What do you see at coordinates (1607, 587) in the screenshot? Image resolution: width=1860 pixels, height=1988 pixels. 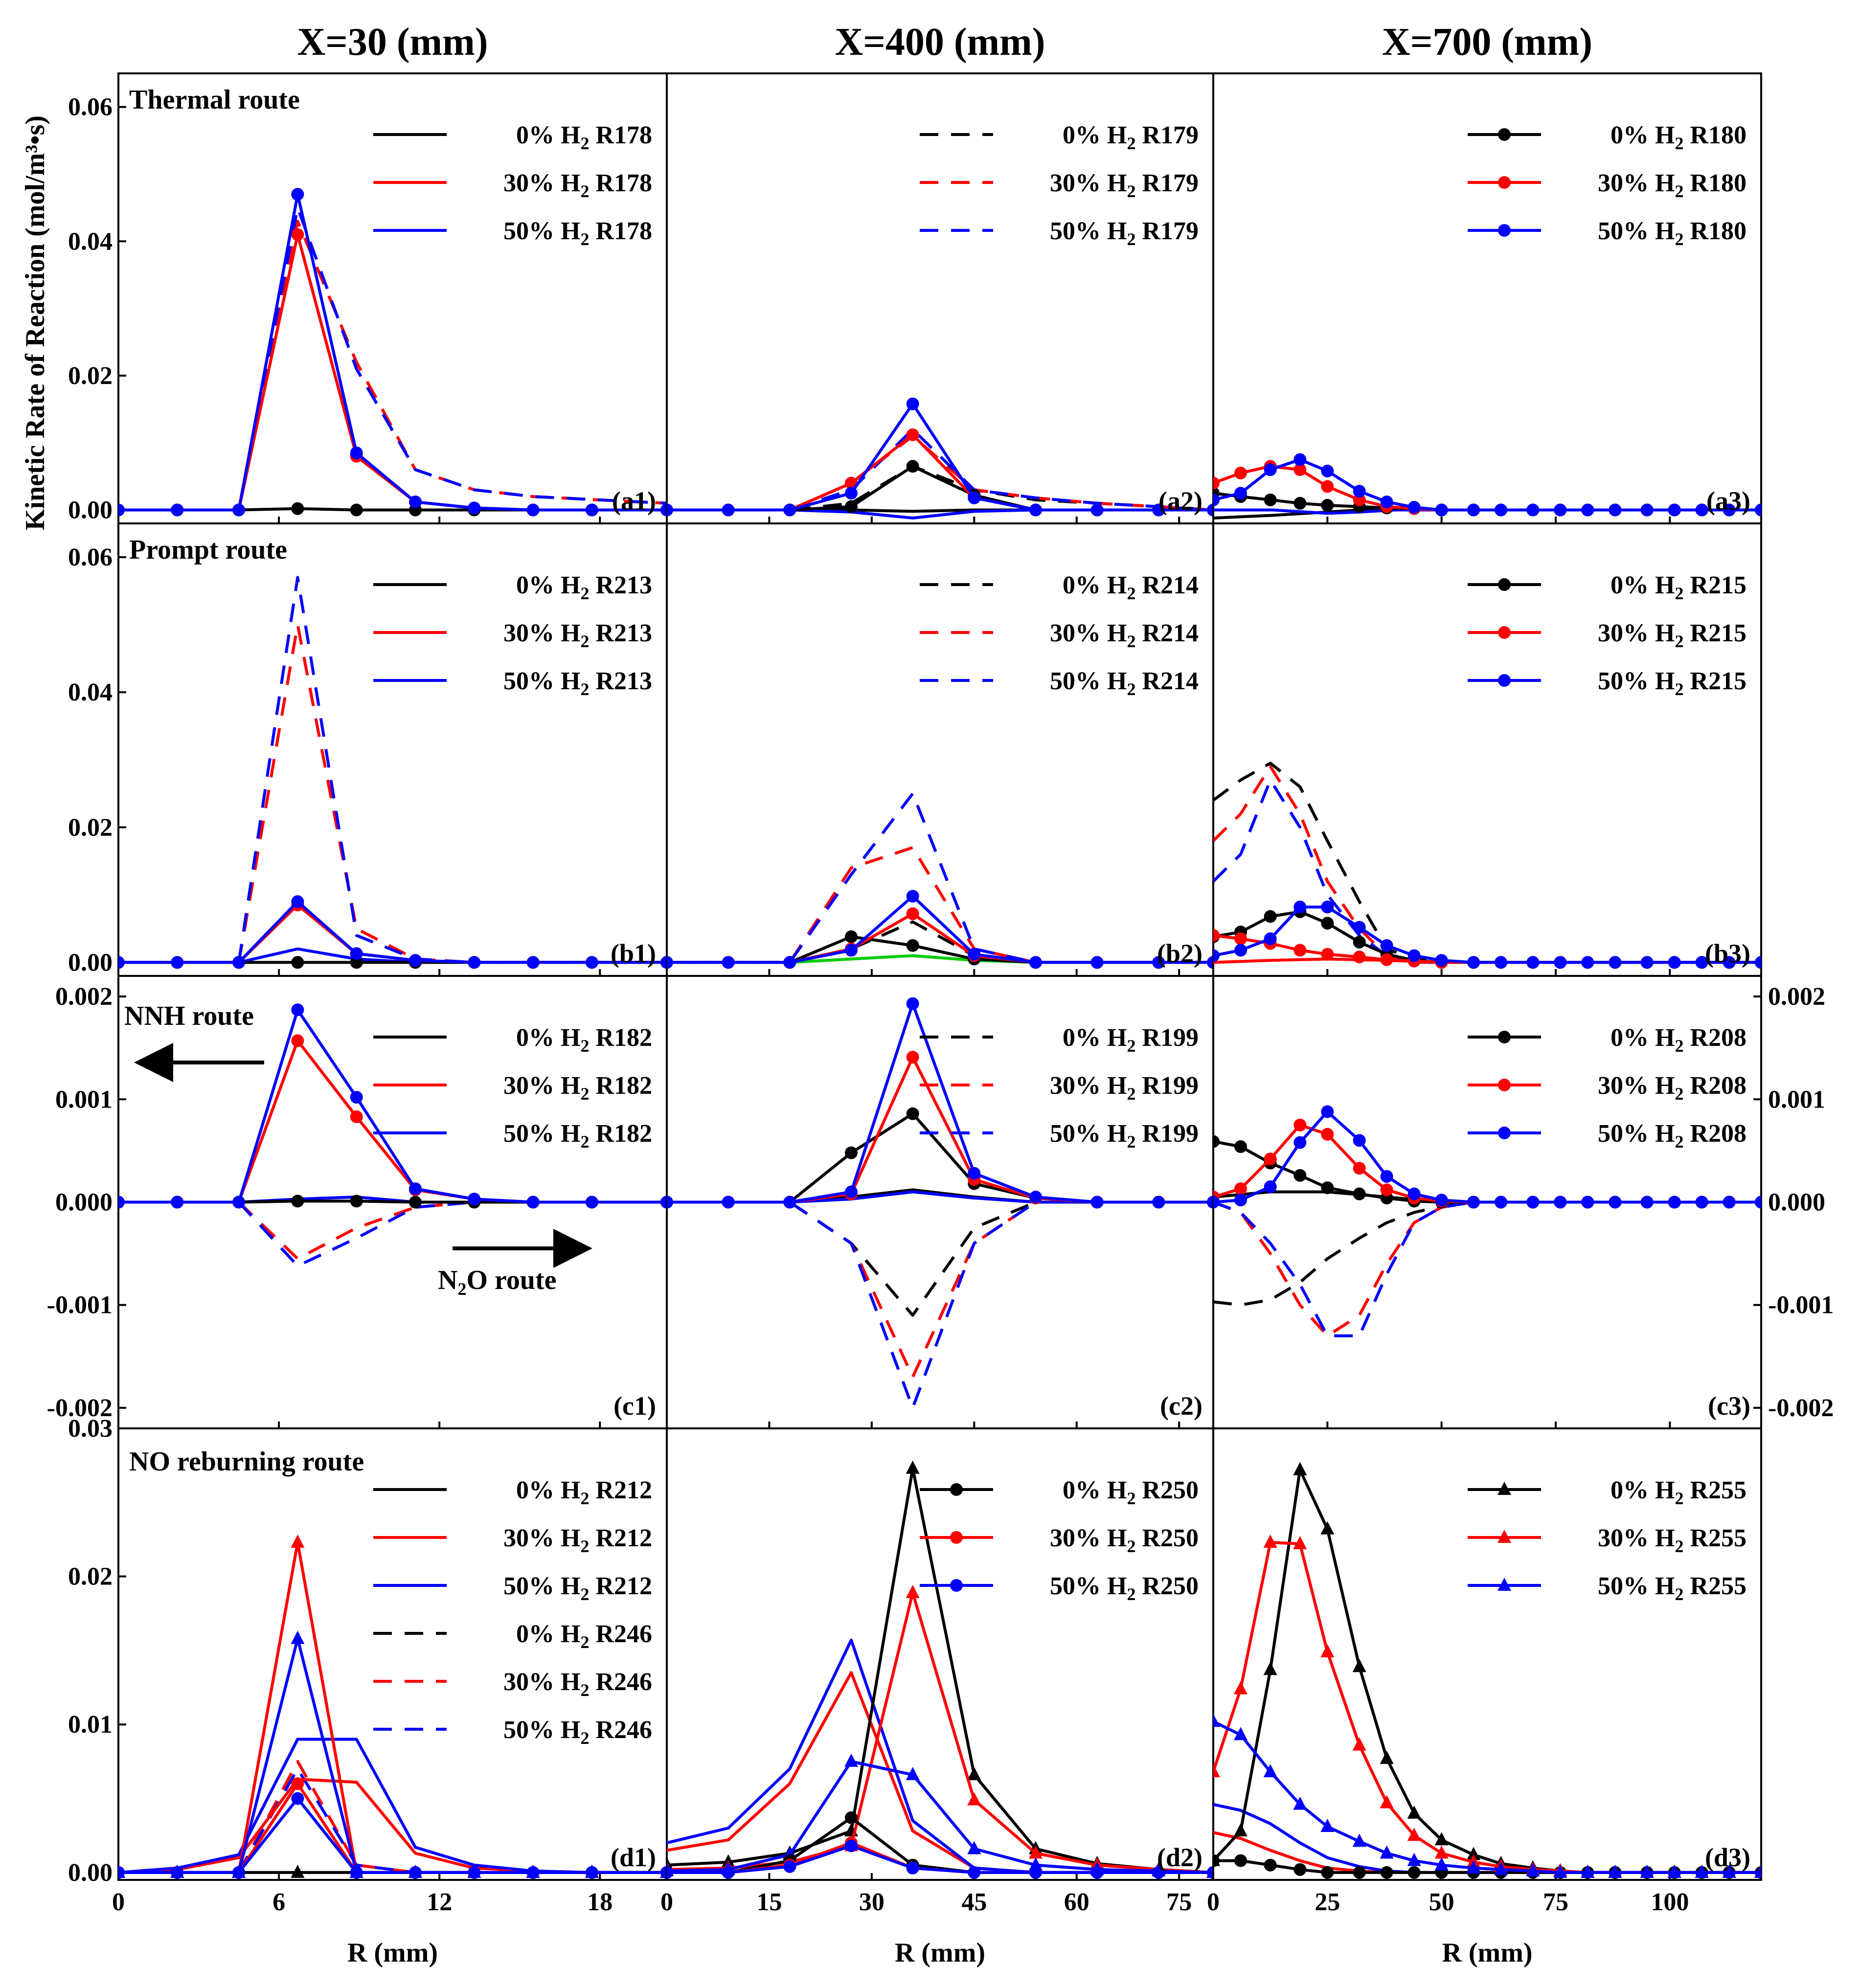 I see `legend-item: 0% H2​ R215` at bounding box center [1607, 587].